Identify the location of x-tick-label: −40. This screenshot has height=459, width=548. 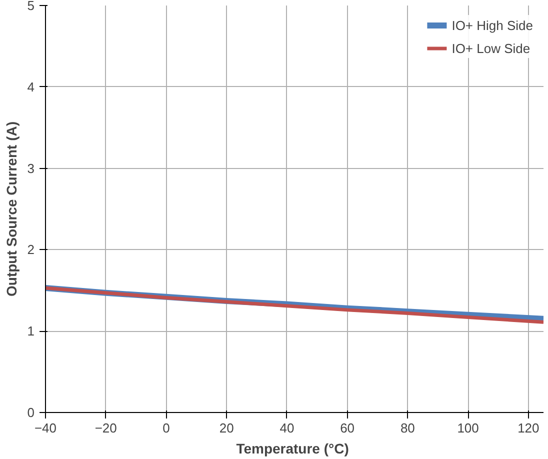
(45, 428).